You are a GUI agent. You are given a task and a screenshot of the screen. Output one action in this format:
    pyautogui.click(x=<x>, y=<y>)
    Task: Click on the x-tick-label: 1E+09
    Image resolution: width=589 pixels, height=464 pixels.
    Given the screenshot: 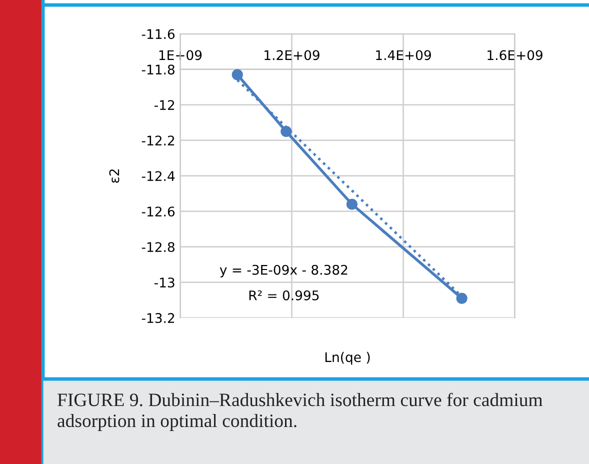 What is the action you would take?
    pyautogui.click(x=180, y=55)
    